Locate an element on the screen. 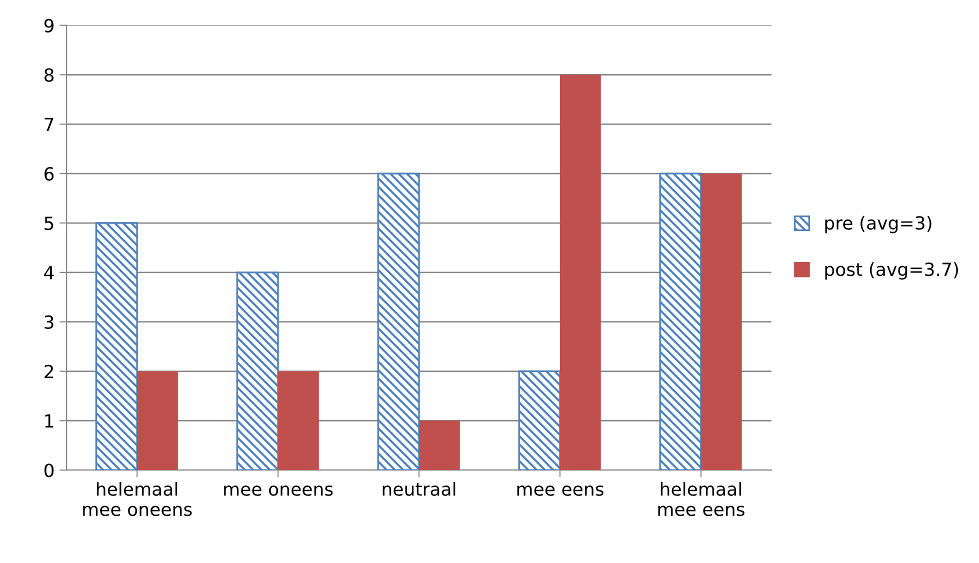 The width and height of the screenshot is (979, 563). x-tick-label: mee oneens is located at coordinates (278, 491).